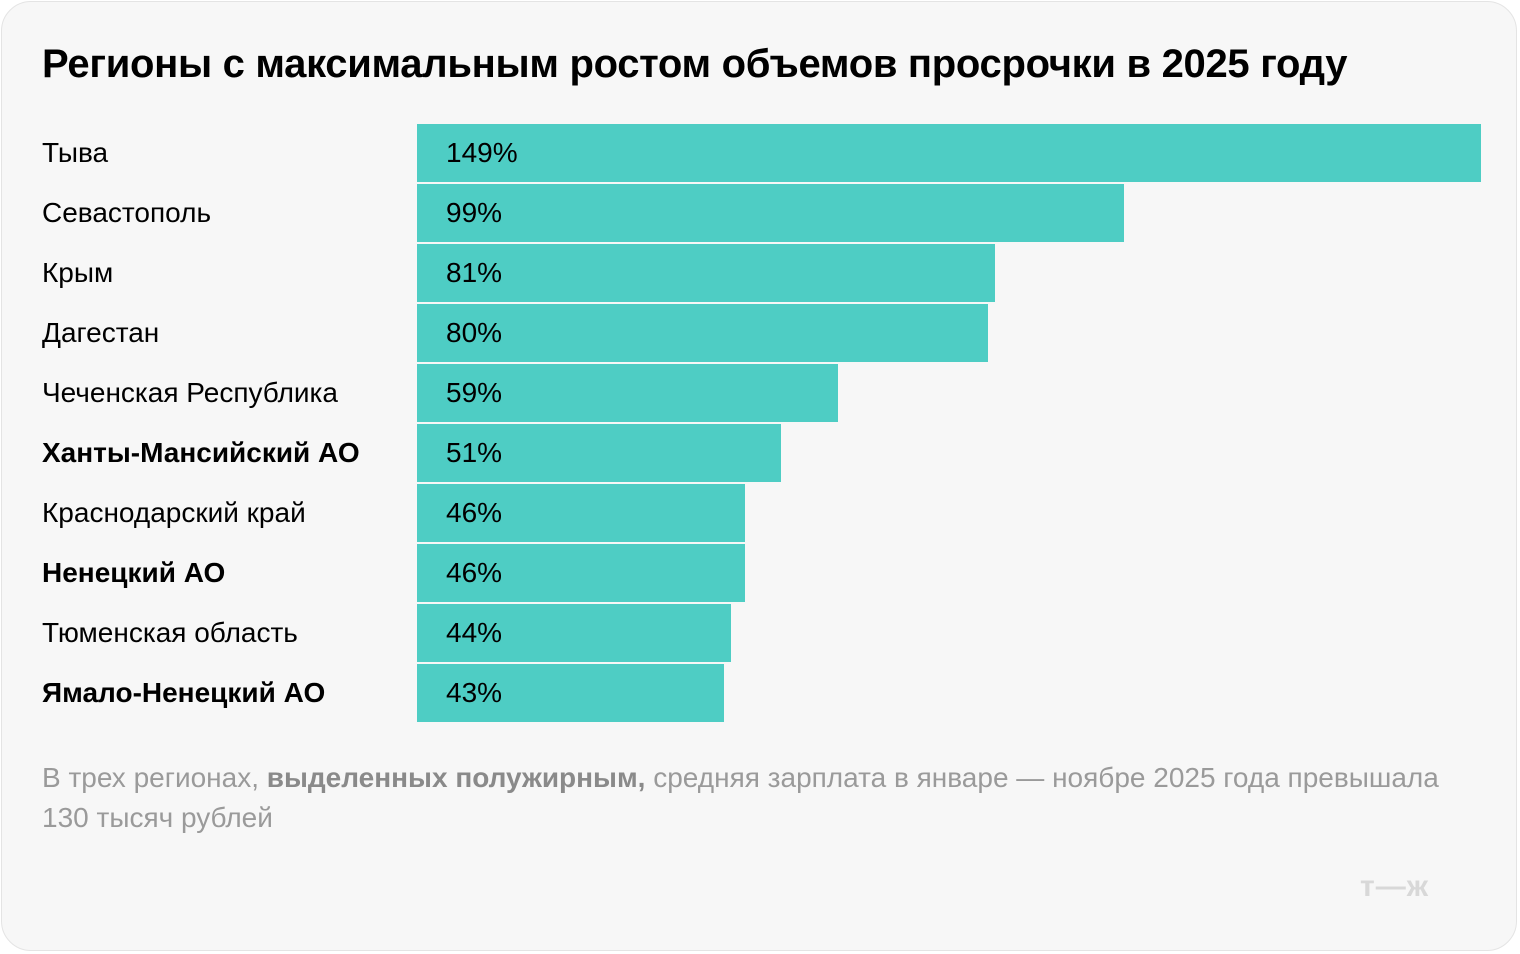 This screenshot has height=954, width=1520. Describe the element at coordinates (474, 452) in the screenshot. I see `value-label: 51%` at that location.